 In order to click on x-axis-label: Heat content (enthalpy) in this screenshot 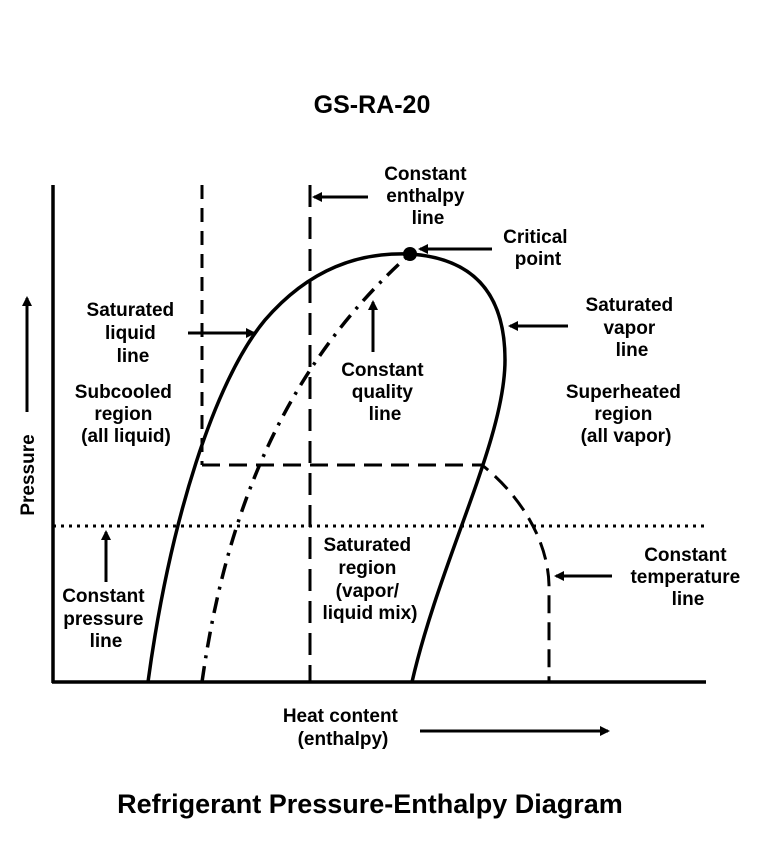, I will do `click(343, 728)`.